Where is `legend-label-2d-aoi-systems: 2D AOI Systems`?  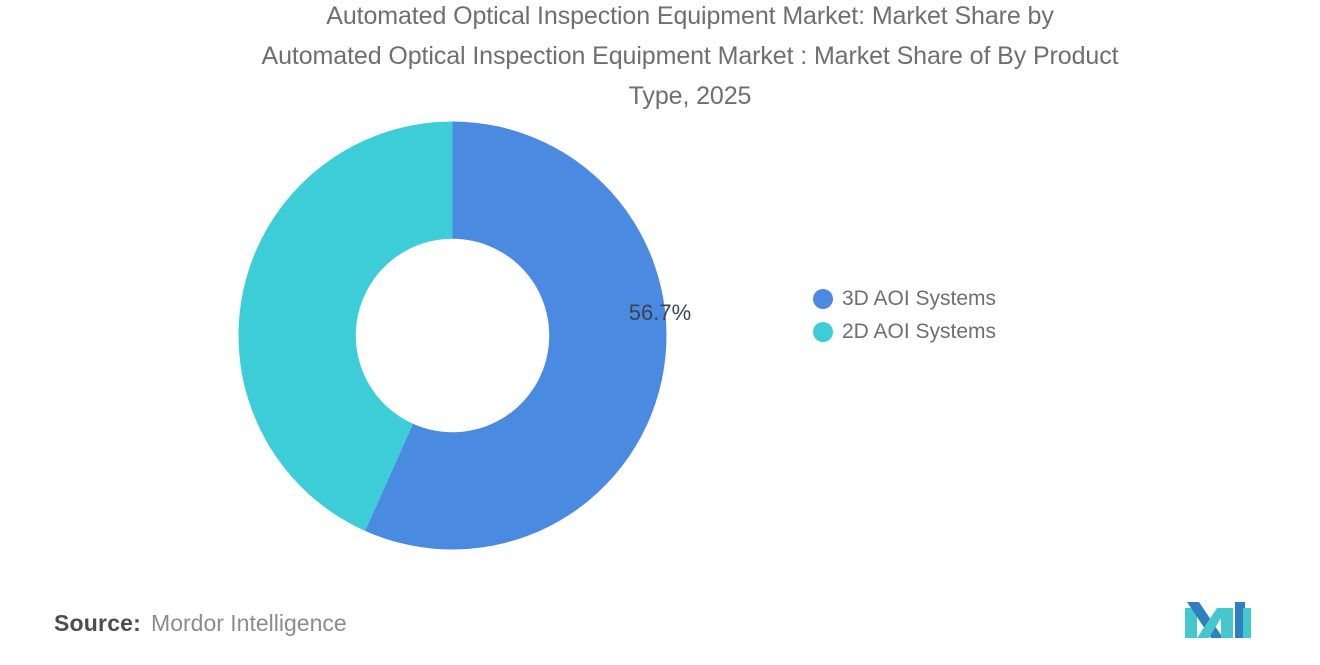
legend-label-2d-aoi-systems: 2D AOI Systems is located at coordinates (919, 331).